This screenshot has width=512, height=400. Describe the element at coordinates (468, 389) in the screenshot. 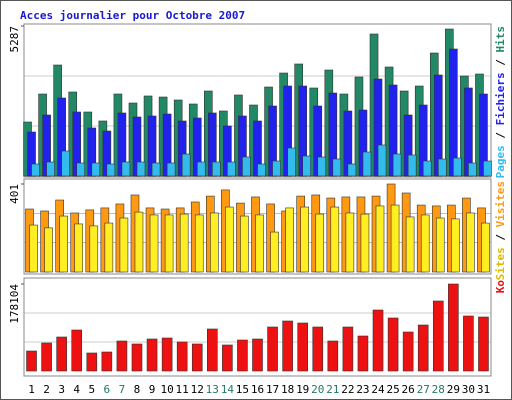

I see `x-tick-label: 30` at that location.